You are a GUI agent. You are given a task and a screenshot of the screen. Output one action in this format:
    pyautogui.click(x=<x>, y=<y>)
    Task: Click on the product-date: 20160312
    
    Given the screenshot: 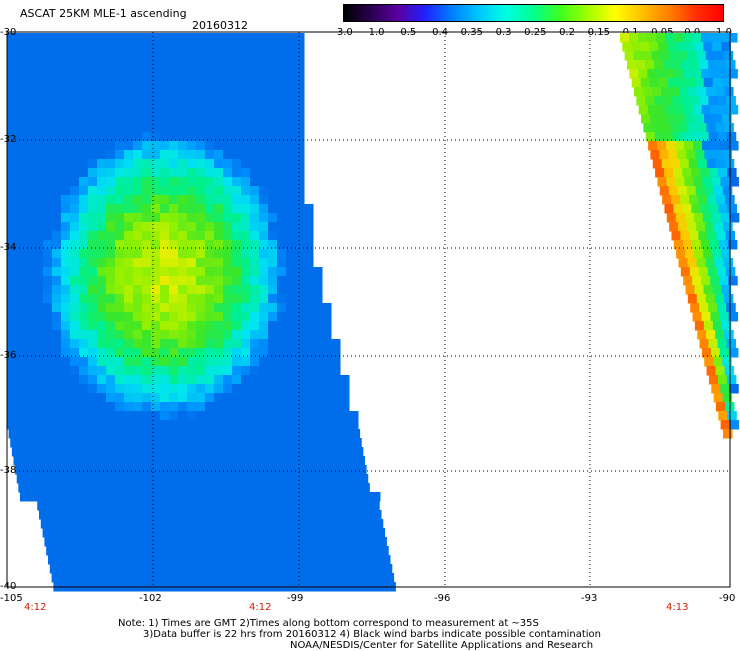 What is the action you would take?
    pyautogui.click(x=220, y=25)
    